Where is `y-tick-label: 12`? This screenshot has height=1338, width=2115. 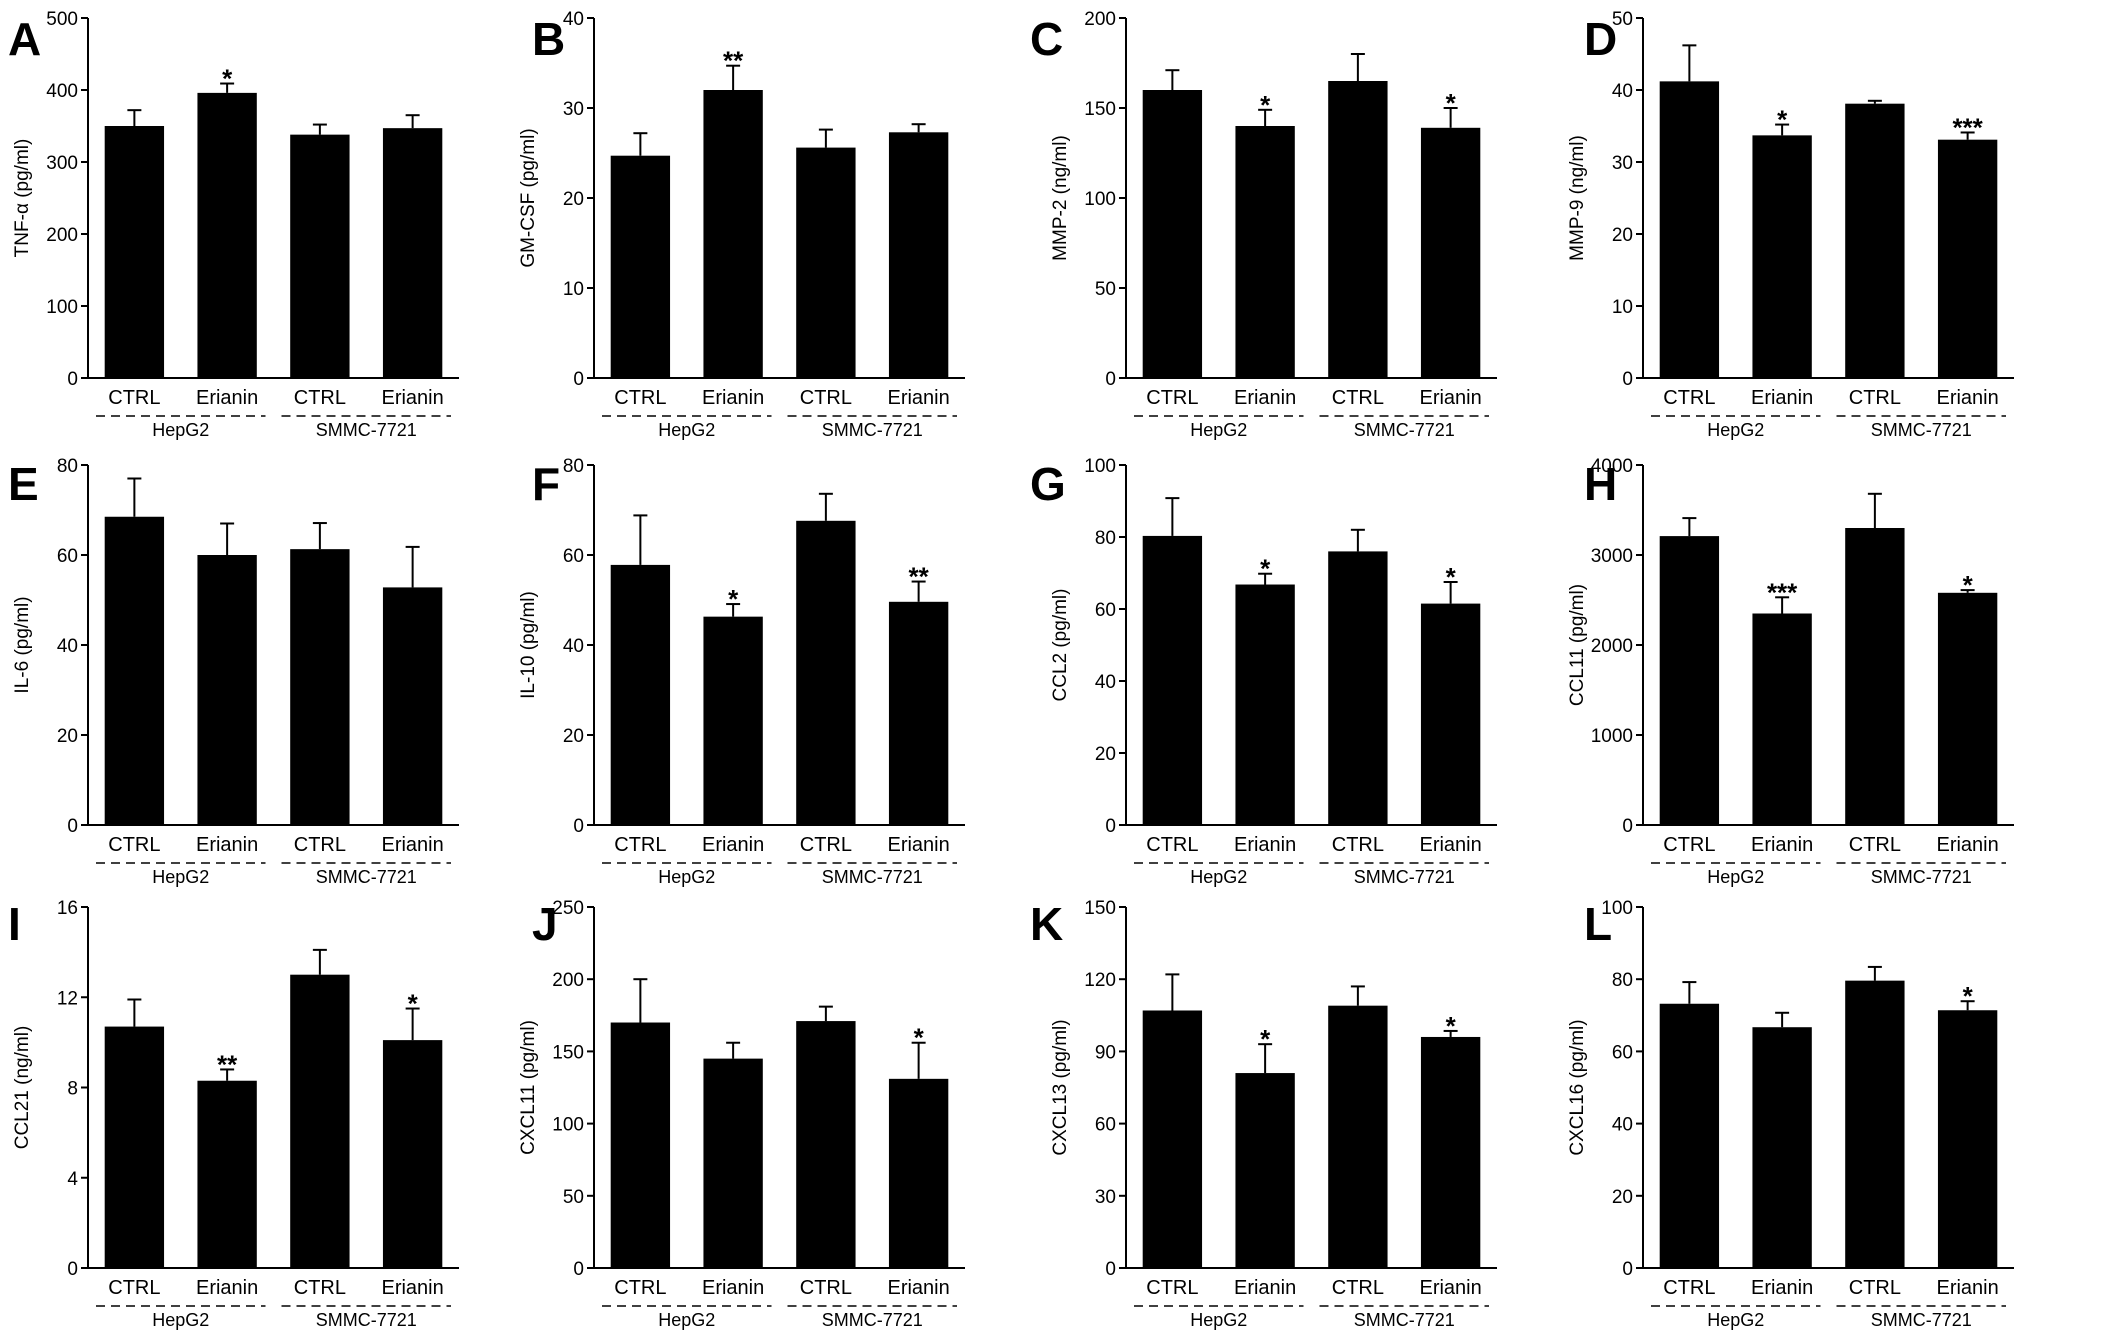
y-tick-label: 12 is located at coordinates (67, 998).